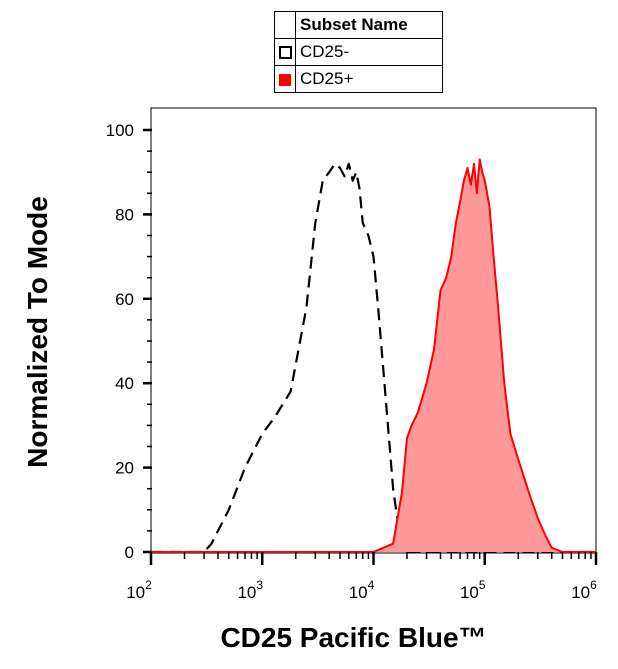 The image size is (618, 669). Describe the element at coordinates (139, 590) in the screenshot. I see `x-tick-label: 10²` at that location.